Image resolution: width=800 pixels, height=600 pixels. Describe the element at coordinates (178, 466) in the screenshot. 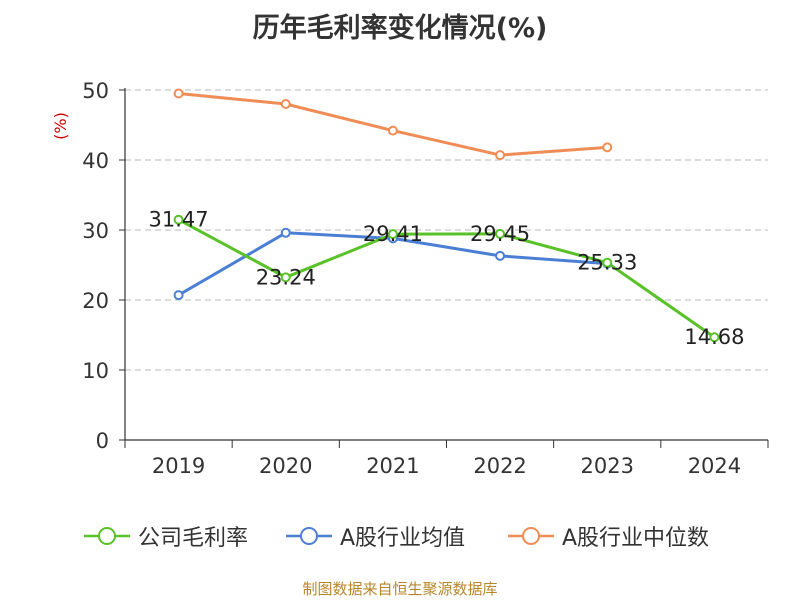

I see `x-tick-label: 2019` at that location.